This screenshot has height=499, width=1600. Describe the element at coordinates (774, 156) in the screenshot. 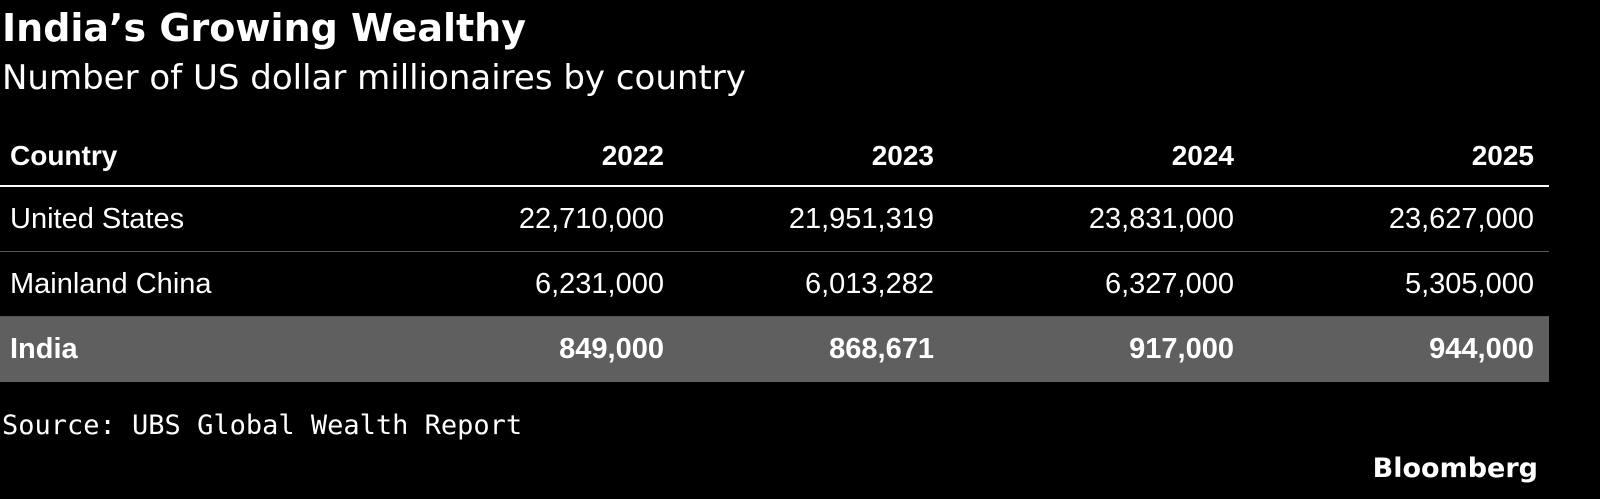

I see `table-header-row: Country 2022 2023 2024 2025` at that location.